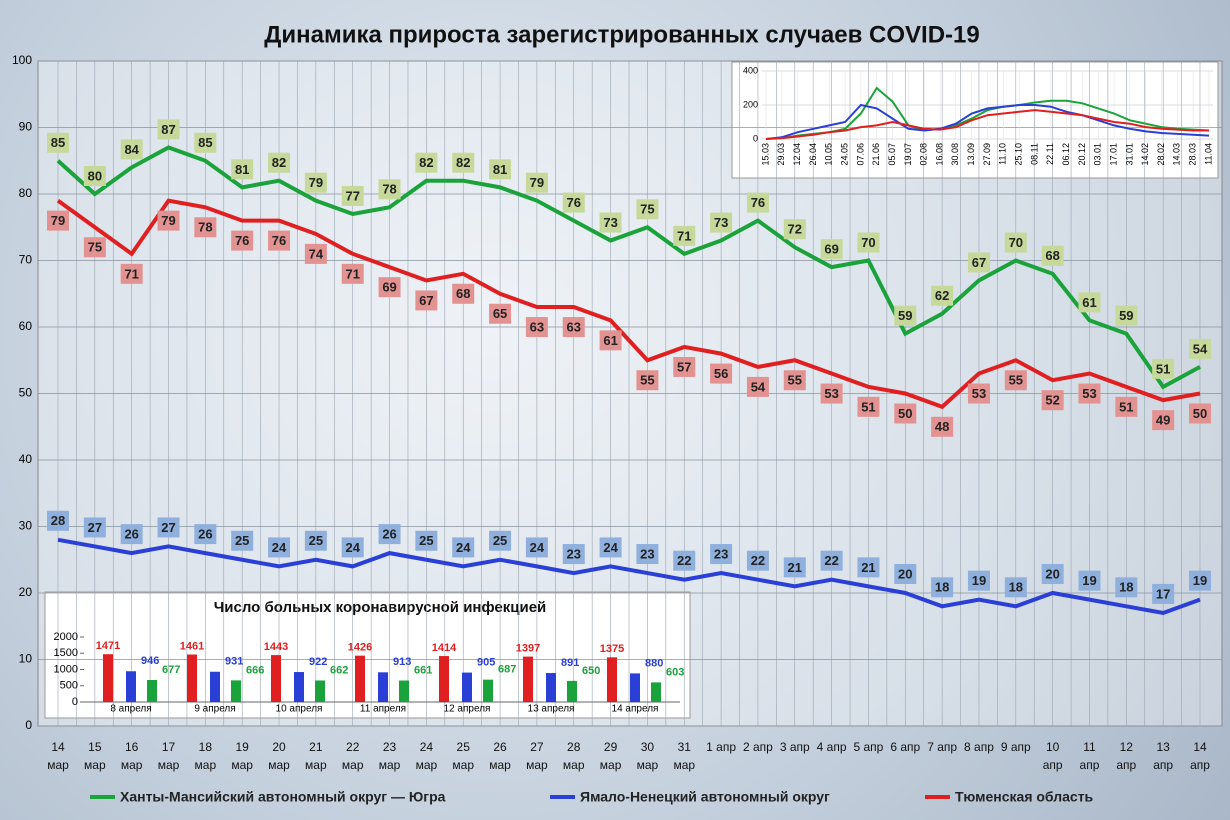 Image resolution: width=1230 pixels, height=820 pixels. What do you see at coordinates (979, 262) in the screenshot?
I see `data-label: 67` at bounding box center [979, 262].